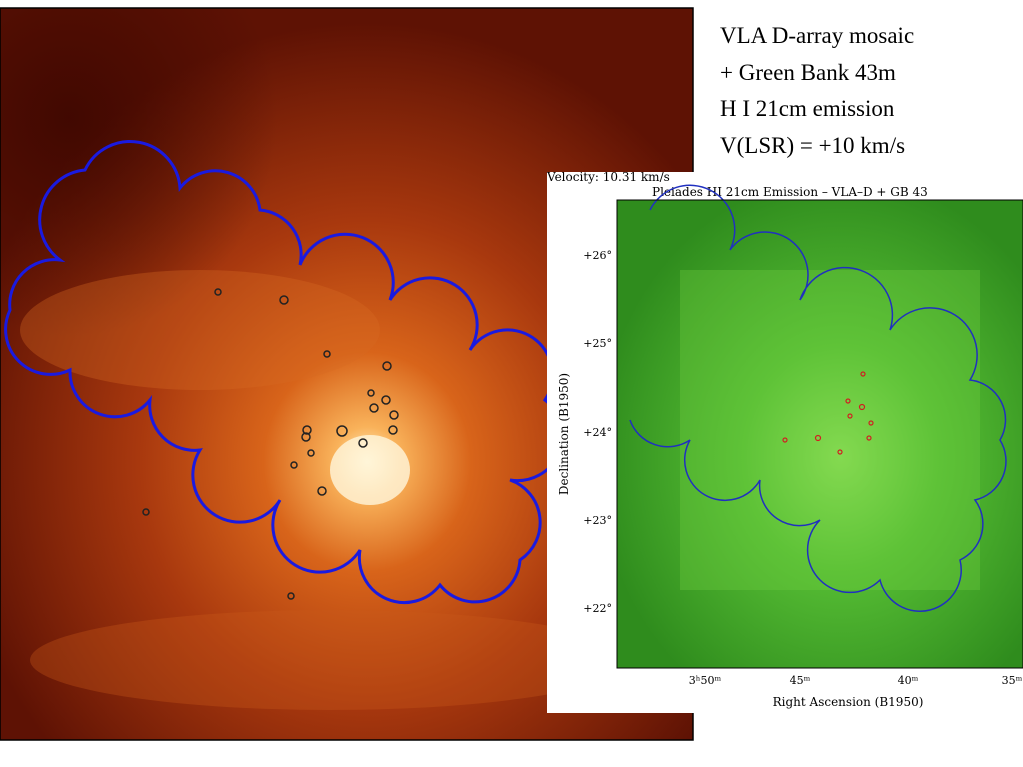 This screenshot has height=767, width=1023. What do you see at coordinates (848, 702) in the screenshot?
I see `x-axis-label: Right Ascension (B1950)` at bounding box center [848, 702].